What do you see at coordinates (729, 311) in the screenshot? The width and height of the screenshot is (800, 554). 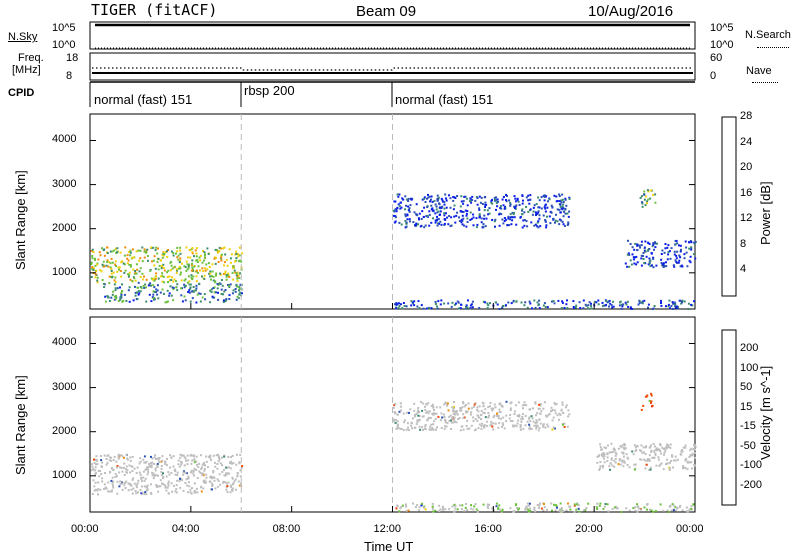 I see `colorbars` at bounding box center [729, 311].